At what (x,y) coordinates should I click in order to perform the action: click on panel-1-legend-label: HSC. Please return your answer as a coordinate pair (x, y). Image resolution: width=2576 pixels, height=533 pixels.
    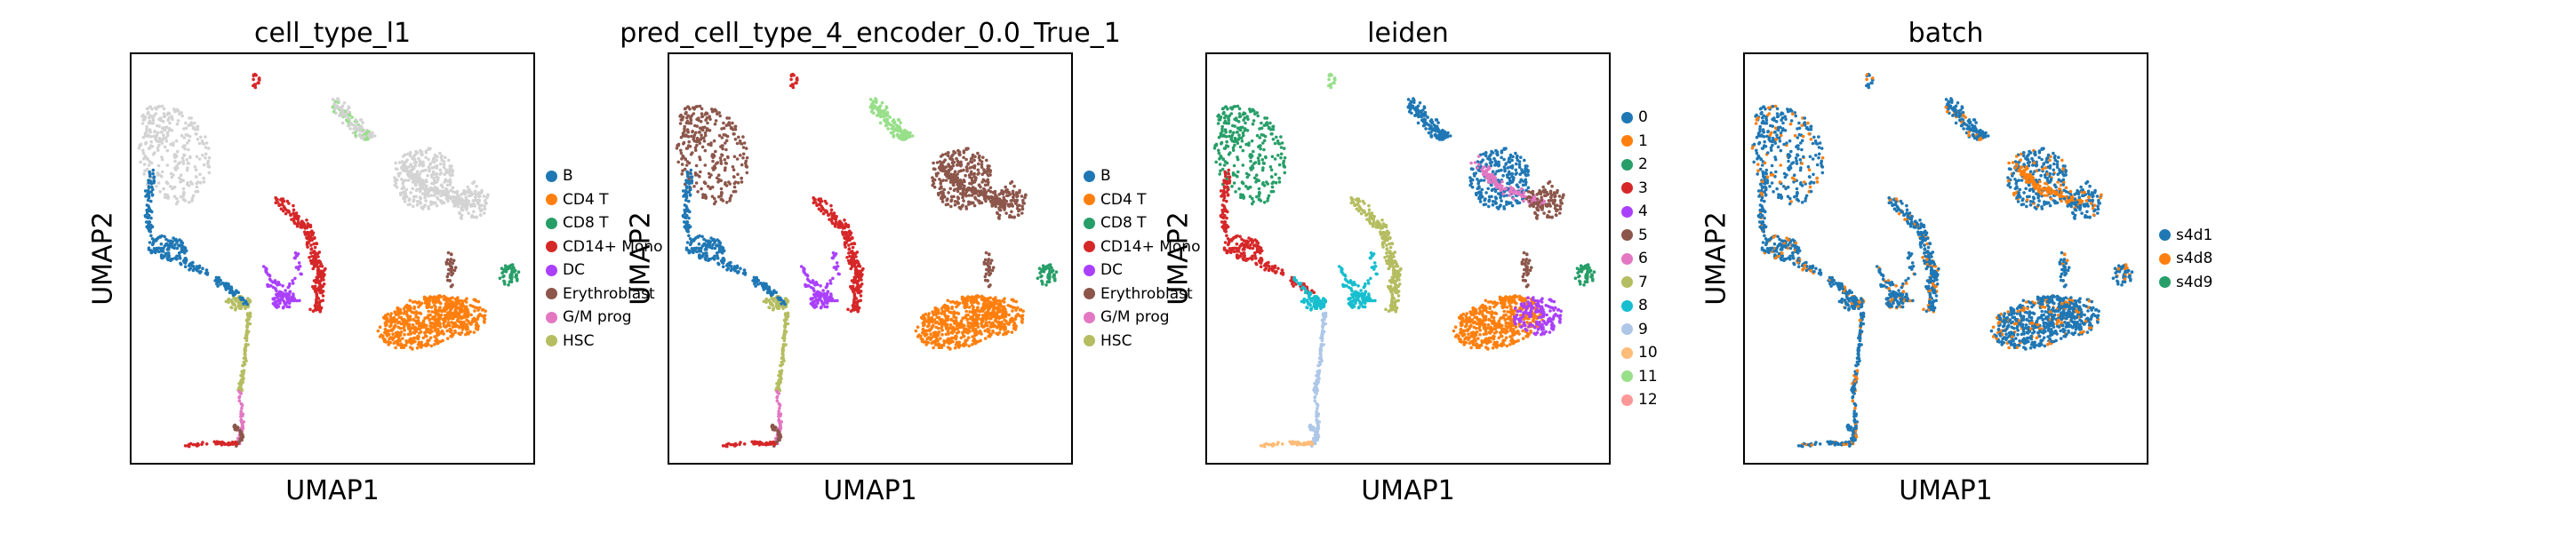
    Looking at the image, I should click on (579, 340).